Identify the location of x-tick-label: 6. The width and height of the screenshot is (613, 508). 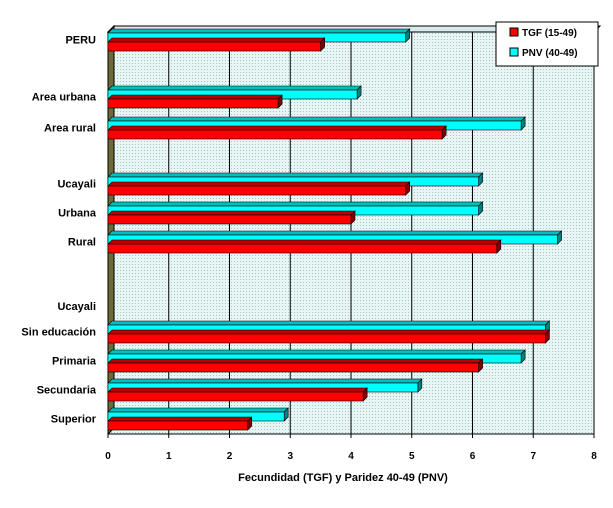
(473, 456).